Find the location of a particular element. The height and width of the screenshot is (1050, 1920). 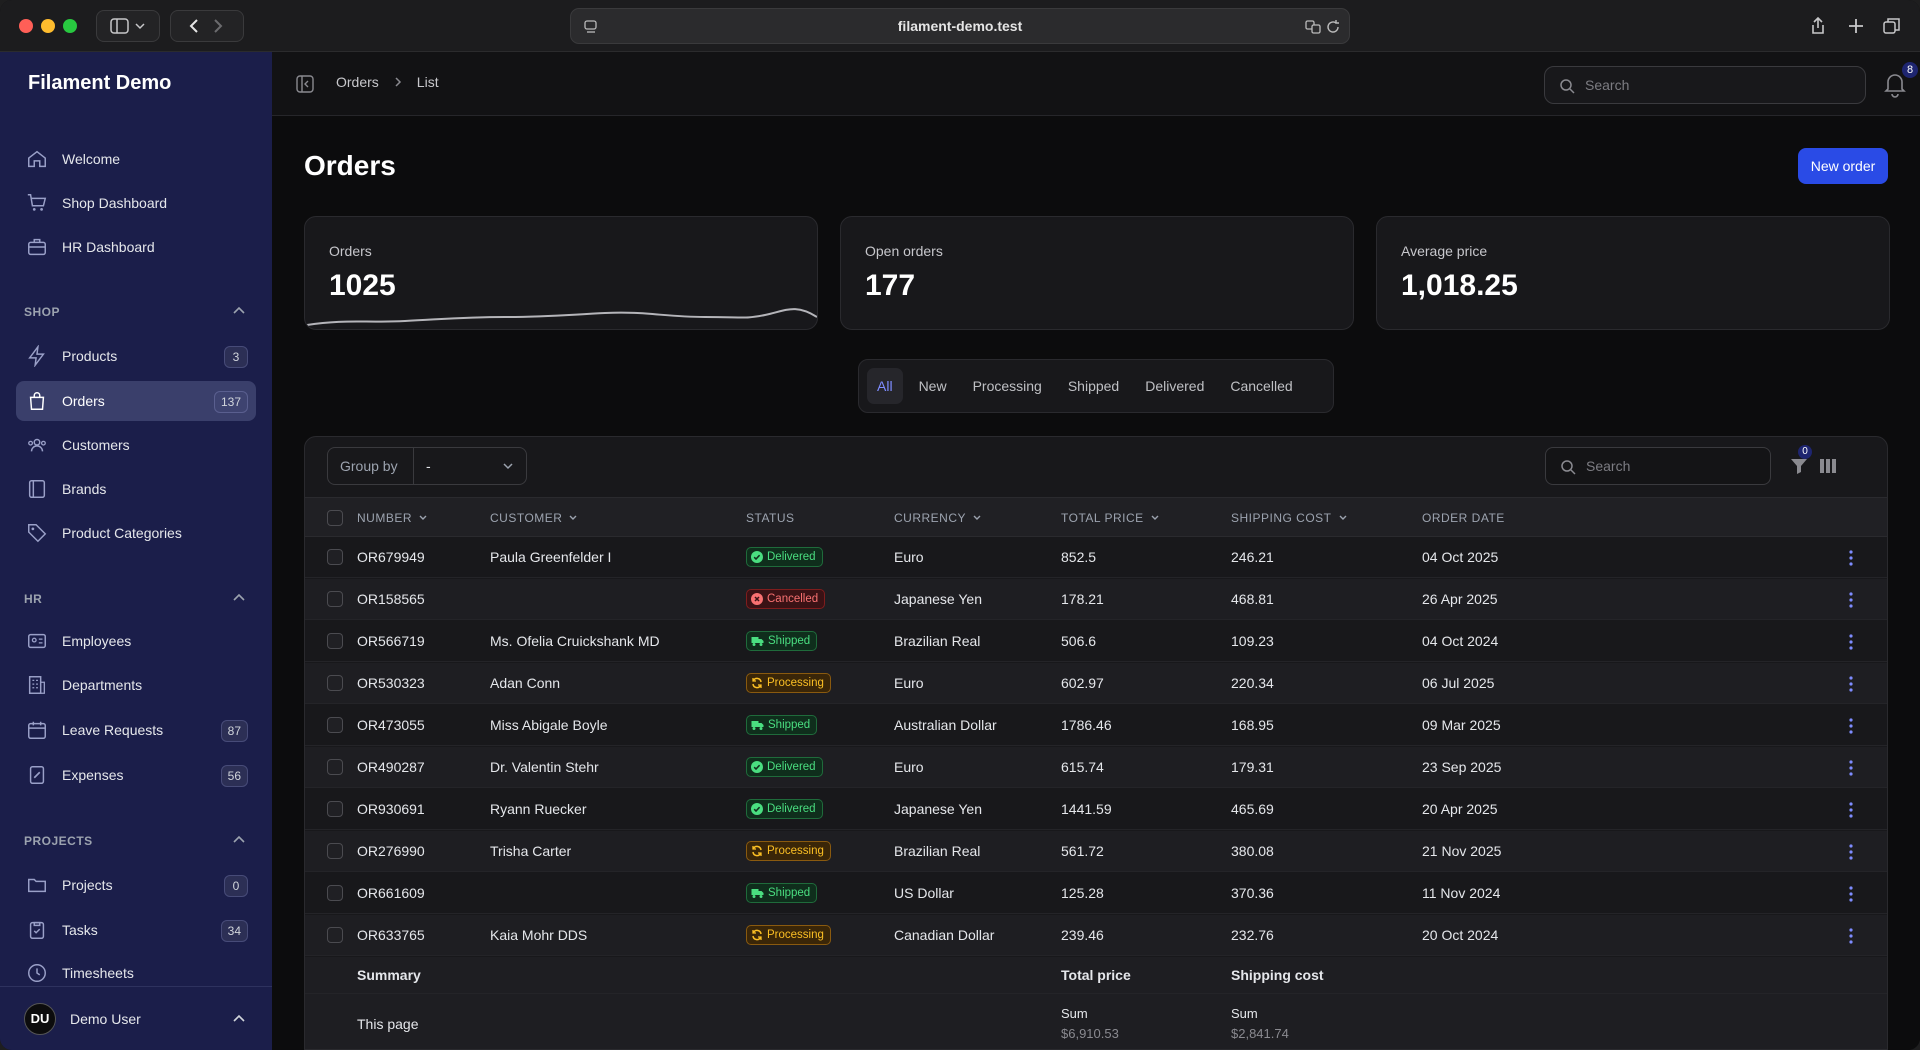

currency: Euro is located at coordinates (909, 767).